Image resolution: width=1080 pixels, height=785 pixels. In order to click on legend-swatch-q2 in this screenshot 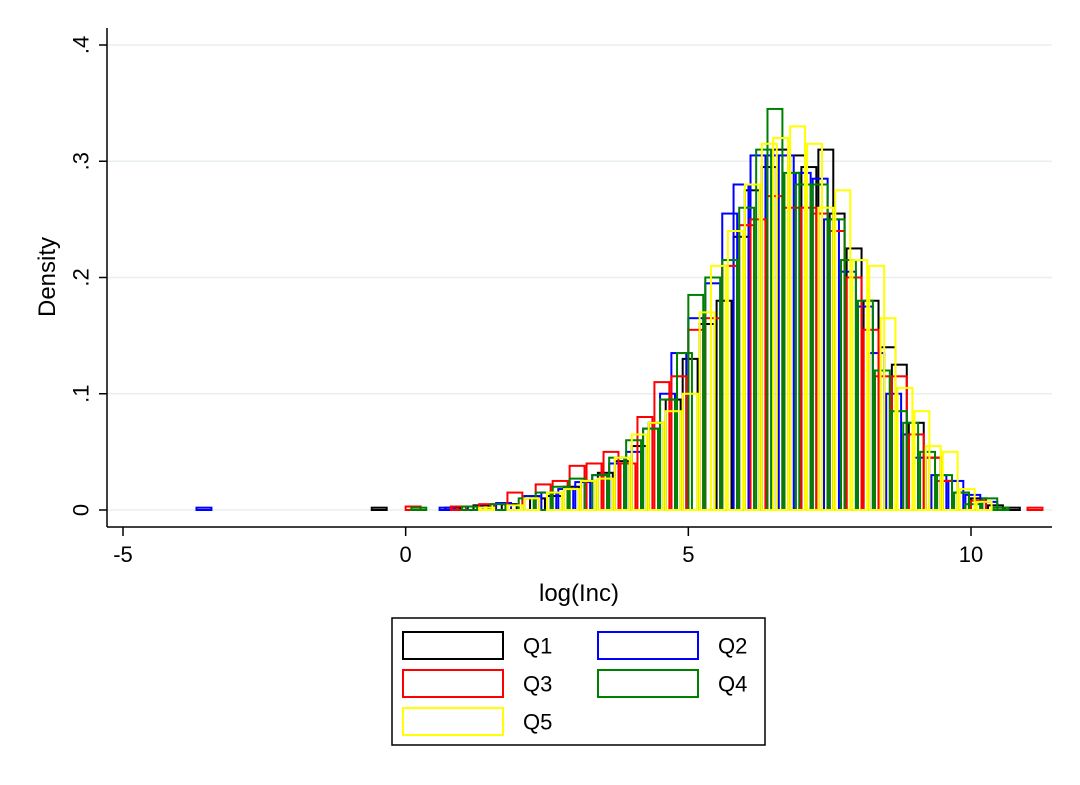, I will do `click(648, 645)`.